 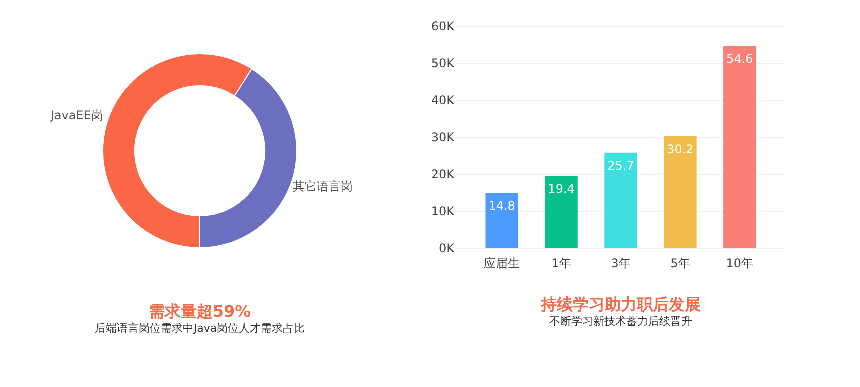 What do you see at coordinates (443, 27) in the screenshot?
I see `y-tick-label: 60K` at bounding box center [443, 27].